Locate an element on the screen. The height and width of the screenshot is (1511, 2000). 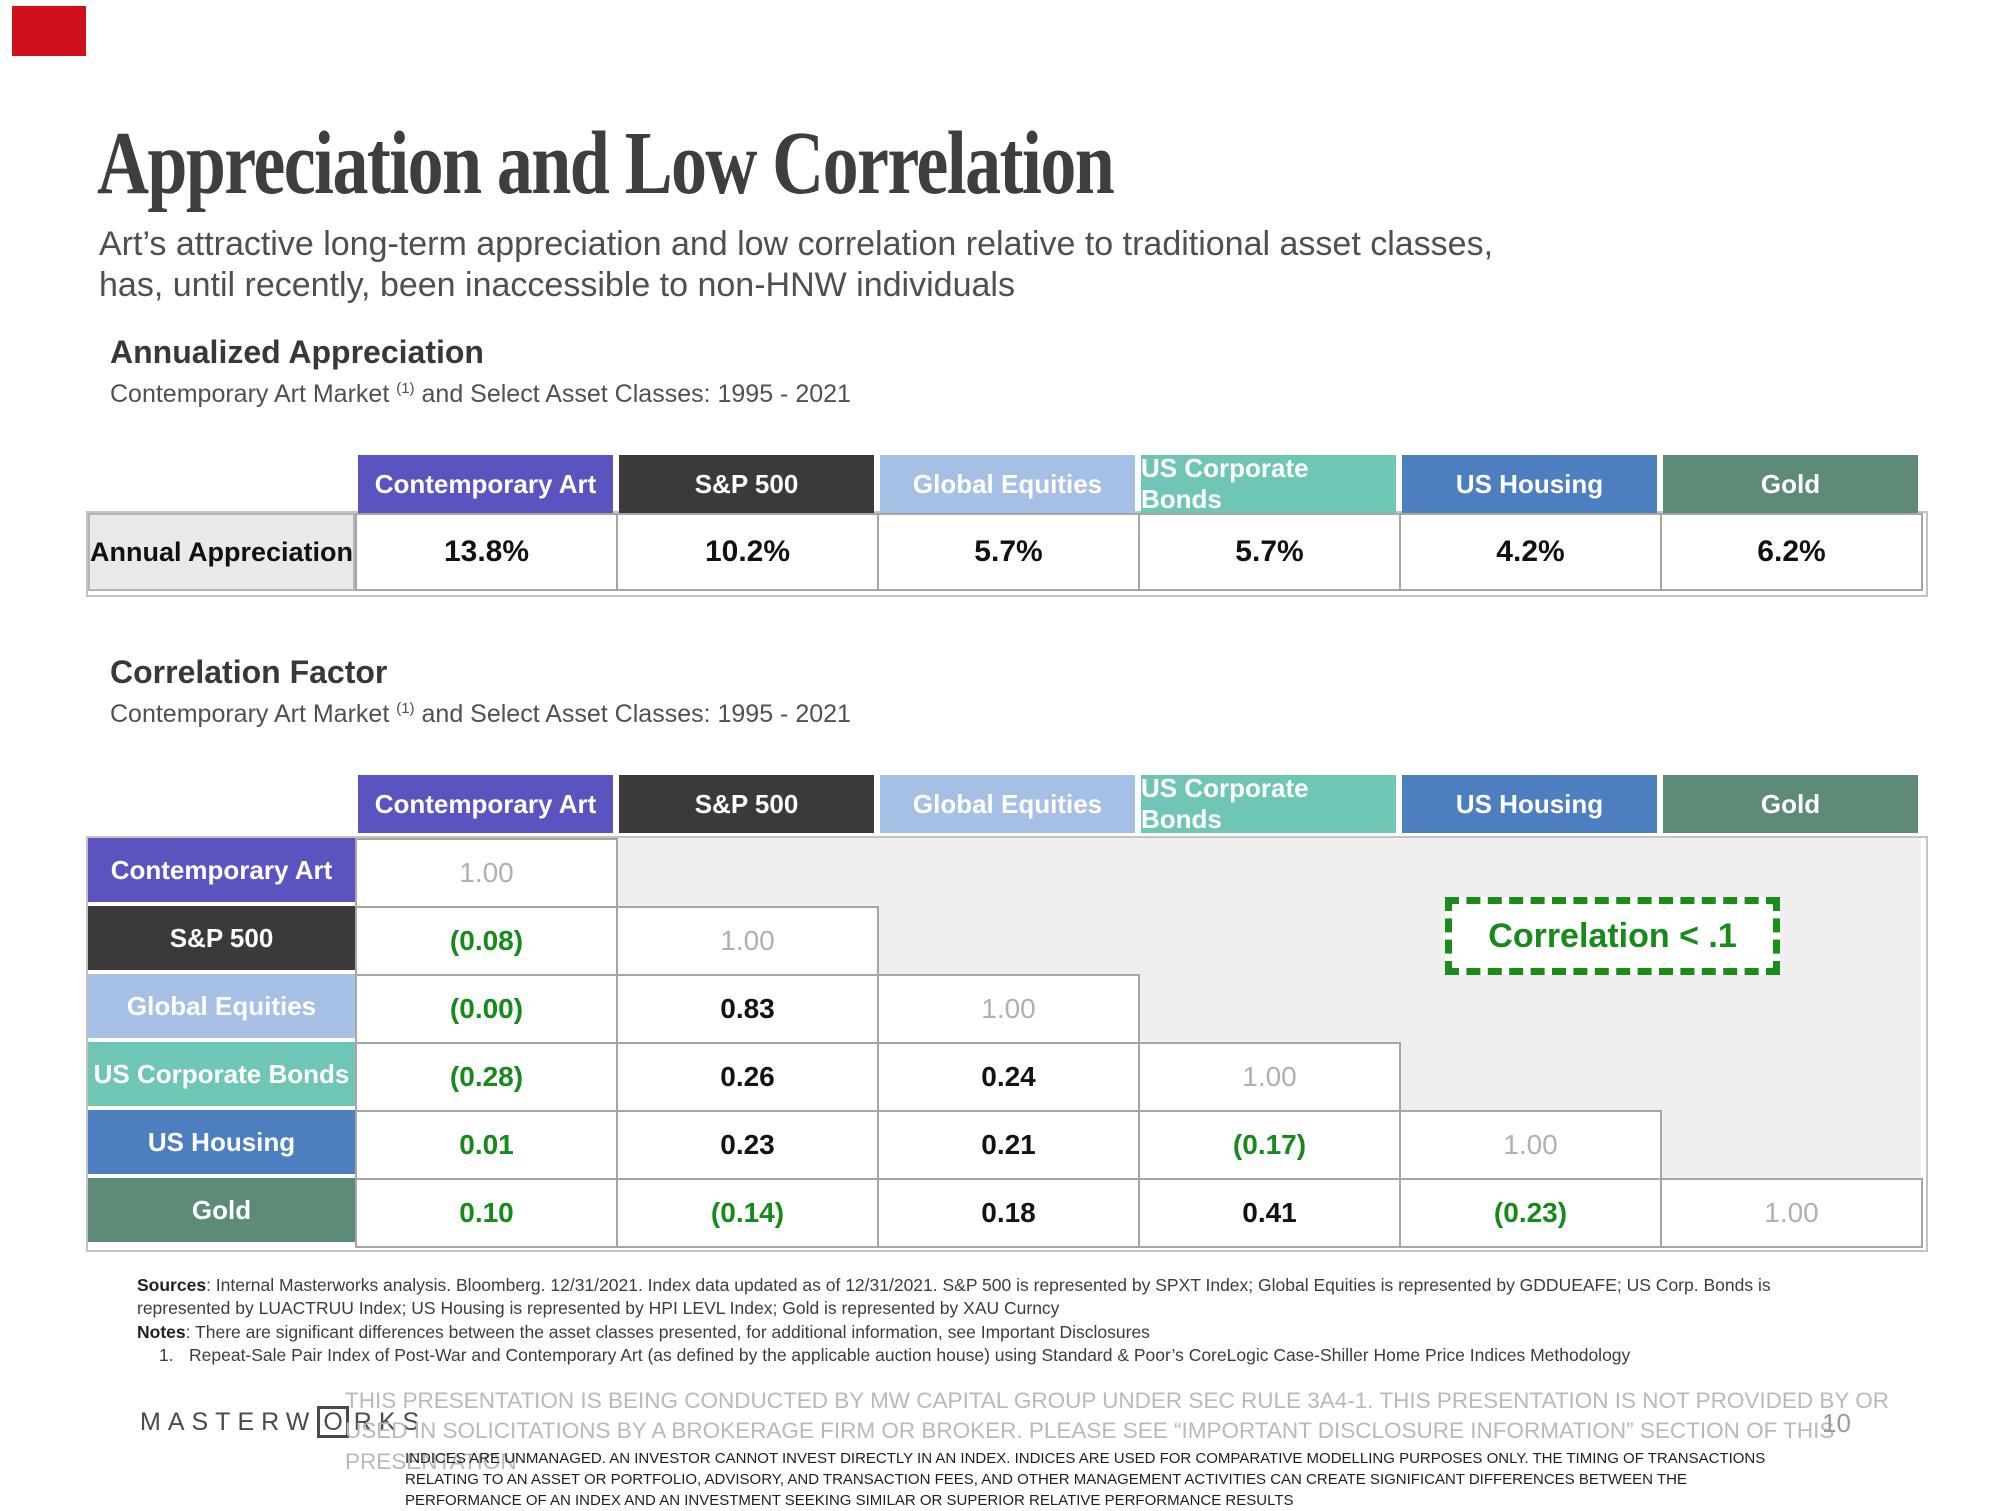
logo-o-box: O is located at coordinates (333, 1422).